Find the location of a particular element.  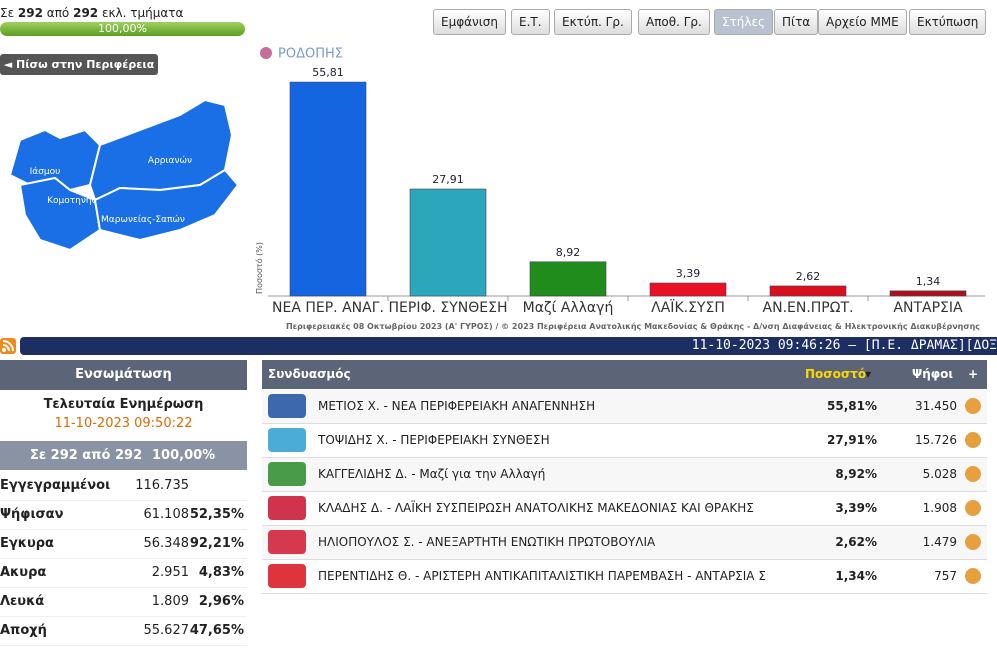

votes: 15.726 is located at coordinates (936, 440).